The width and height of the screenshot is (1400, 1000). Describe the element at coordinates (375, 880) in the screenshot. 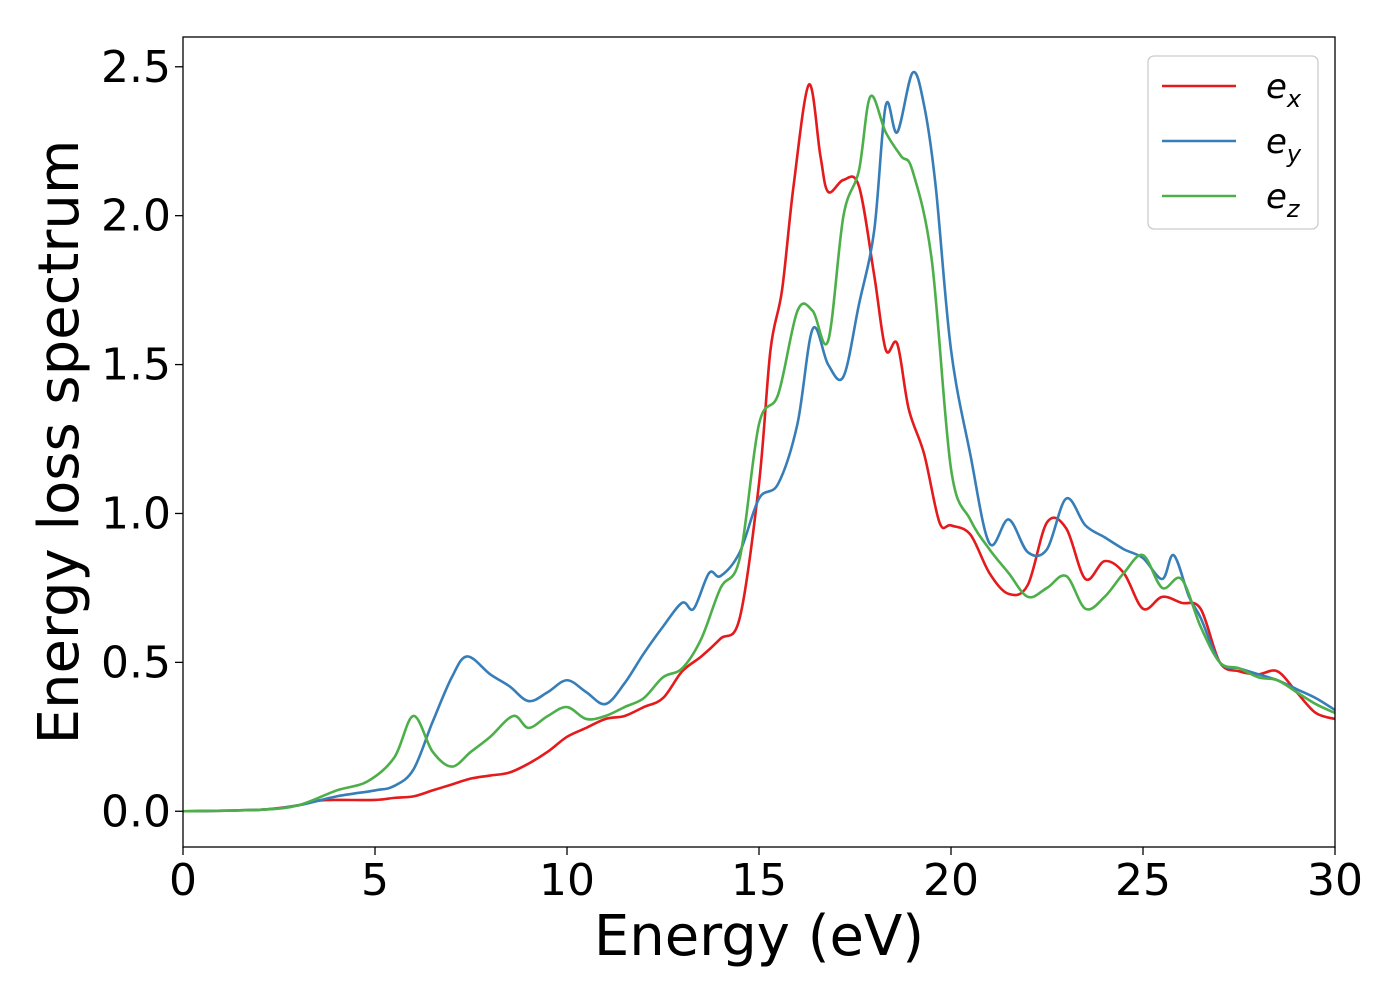

I see `x-tick-label: 5` at that location.